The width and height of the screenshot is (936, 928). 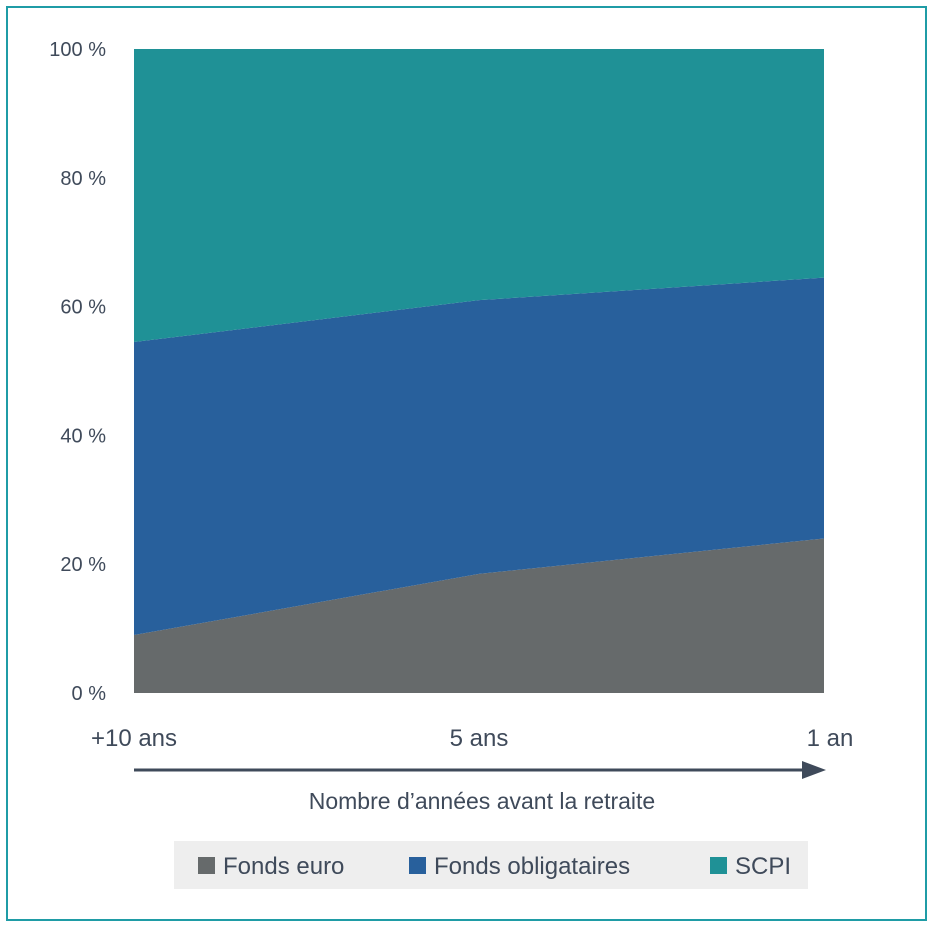 What do you see at coordinates (283, 866) in the screenshot?
I see `legend-label: Fonds euro` at bounding box center [283, 866].